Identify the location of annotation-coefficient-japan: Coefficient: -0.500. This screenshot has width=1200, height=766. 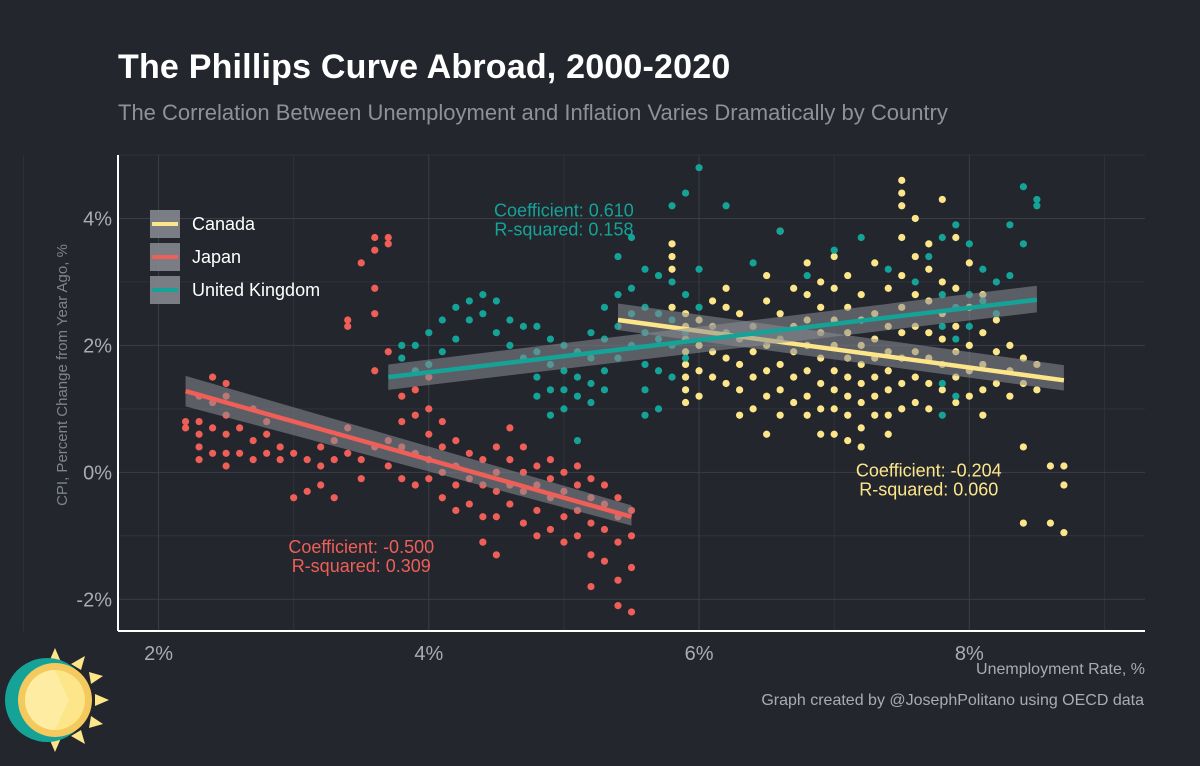
(361, 547).